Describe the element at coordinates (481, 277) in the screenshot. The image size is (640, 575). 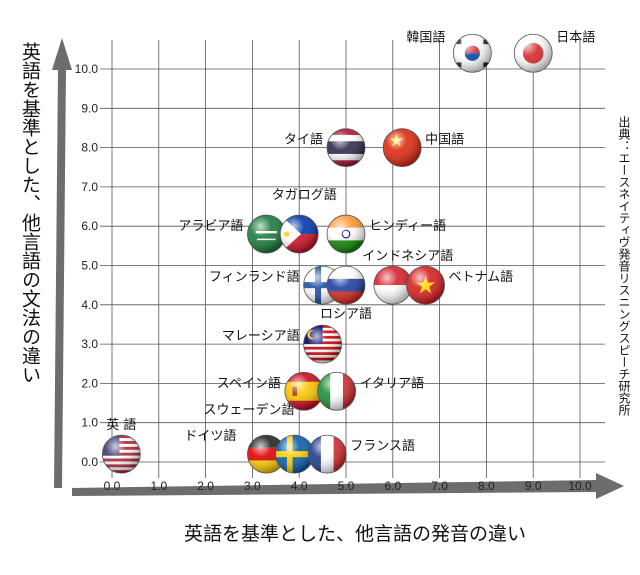
I see `point-label: ベトナム語` at that location.